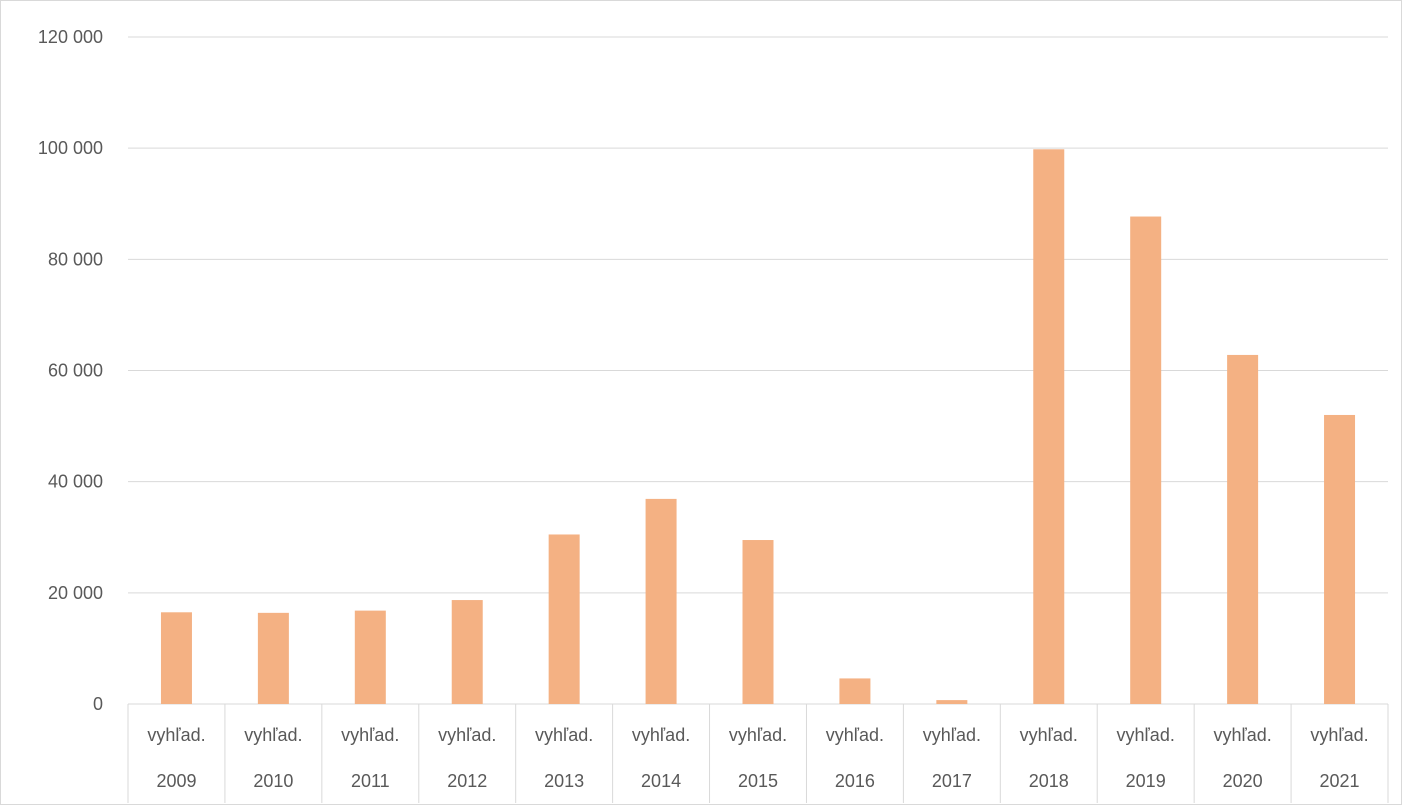 Image resolution: width=1402 pixels, height=805 pixels. Describe the element at coordinates (75, 482) in the screenshot. I see `y-tick-label: 40 000` at that location.